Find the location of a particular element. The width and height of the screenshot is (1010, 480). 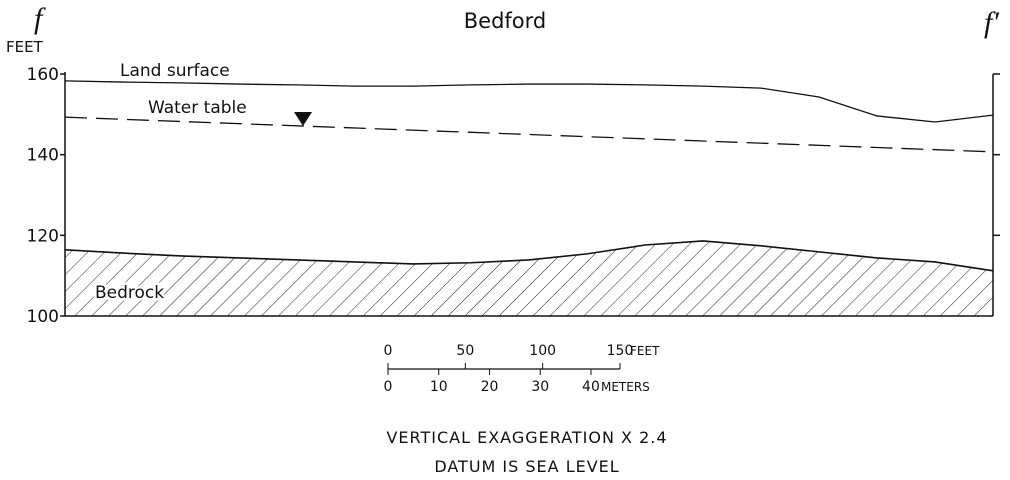

bedrock-line is located at coordinates (529, 256).